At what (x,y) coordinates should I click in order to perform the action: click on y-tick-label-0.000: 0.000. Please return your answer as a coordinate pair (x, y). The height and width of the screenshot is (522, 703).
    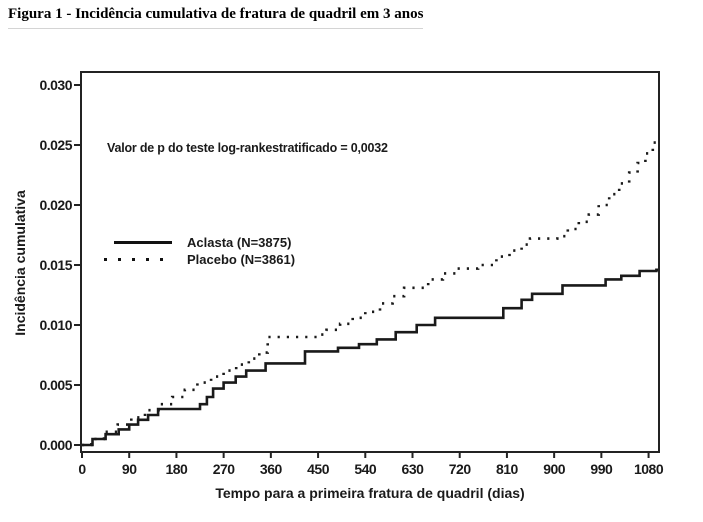
    Looking at the image, I should click on (55, 445).